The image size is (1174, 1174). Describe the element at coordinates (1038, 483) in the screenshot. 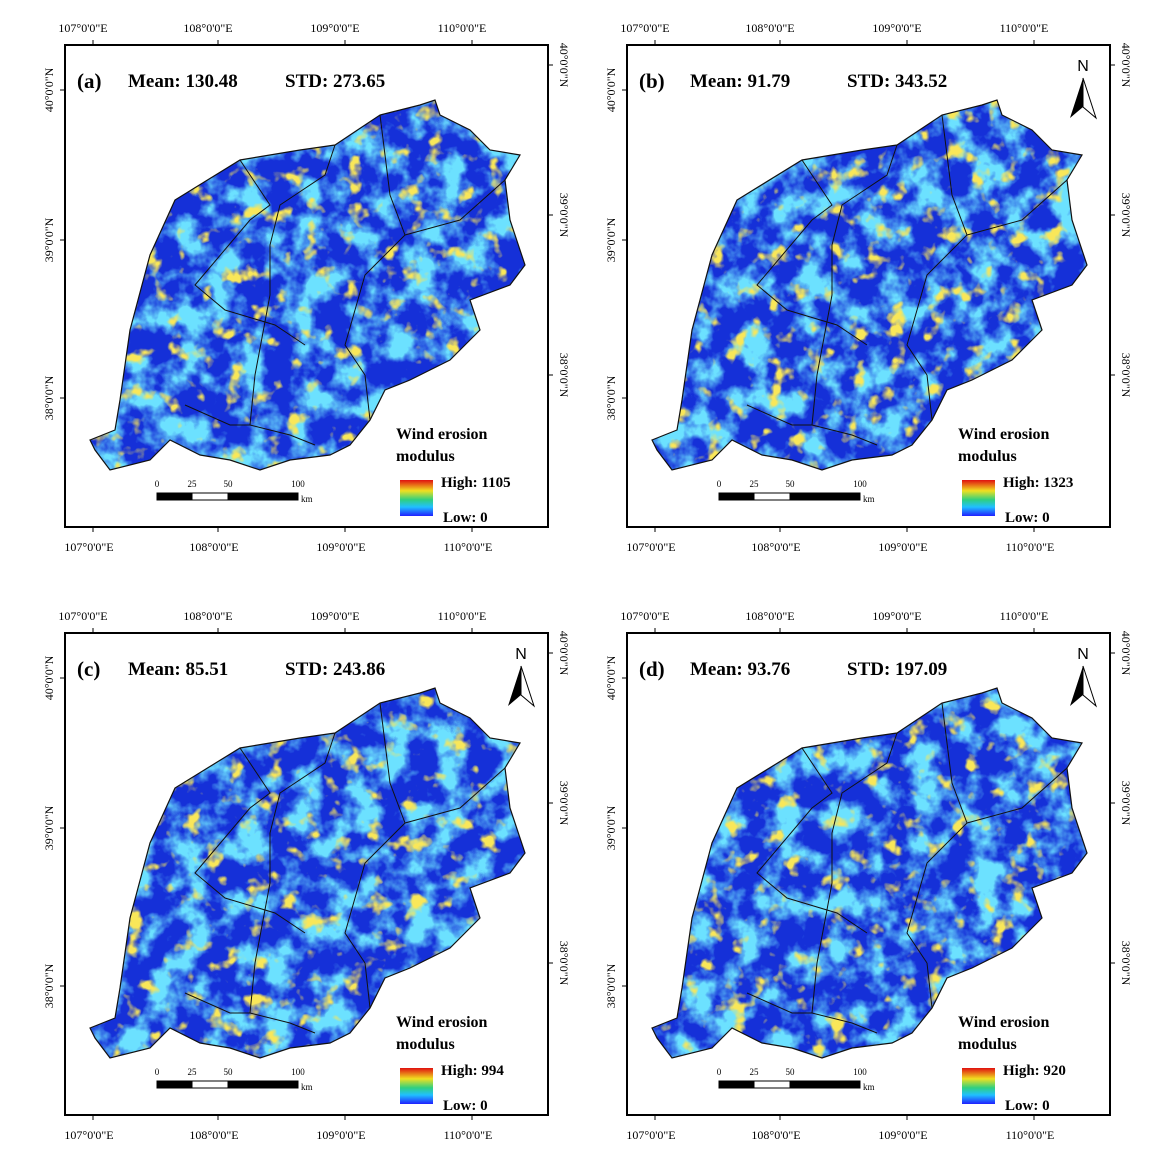

I see `legend-high: High: 1323` at that location.